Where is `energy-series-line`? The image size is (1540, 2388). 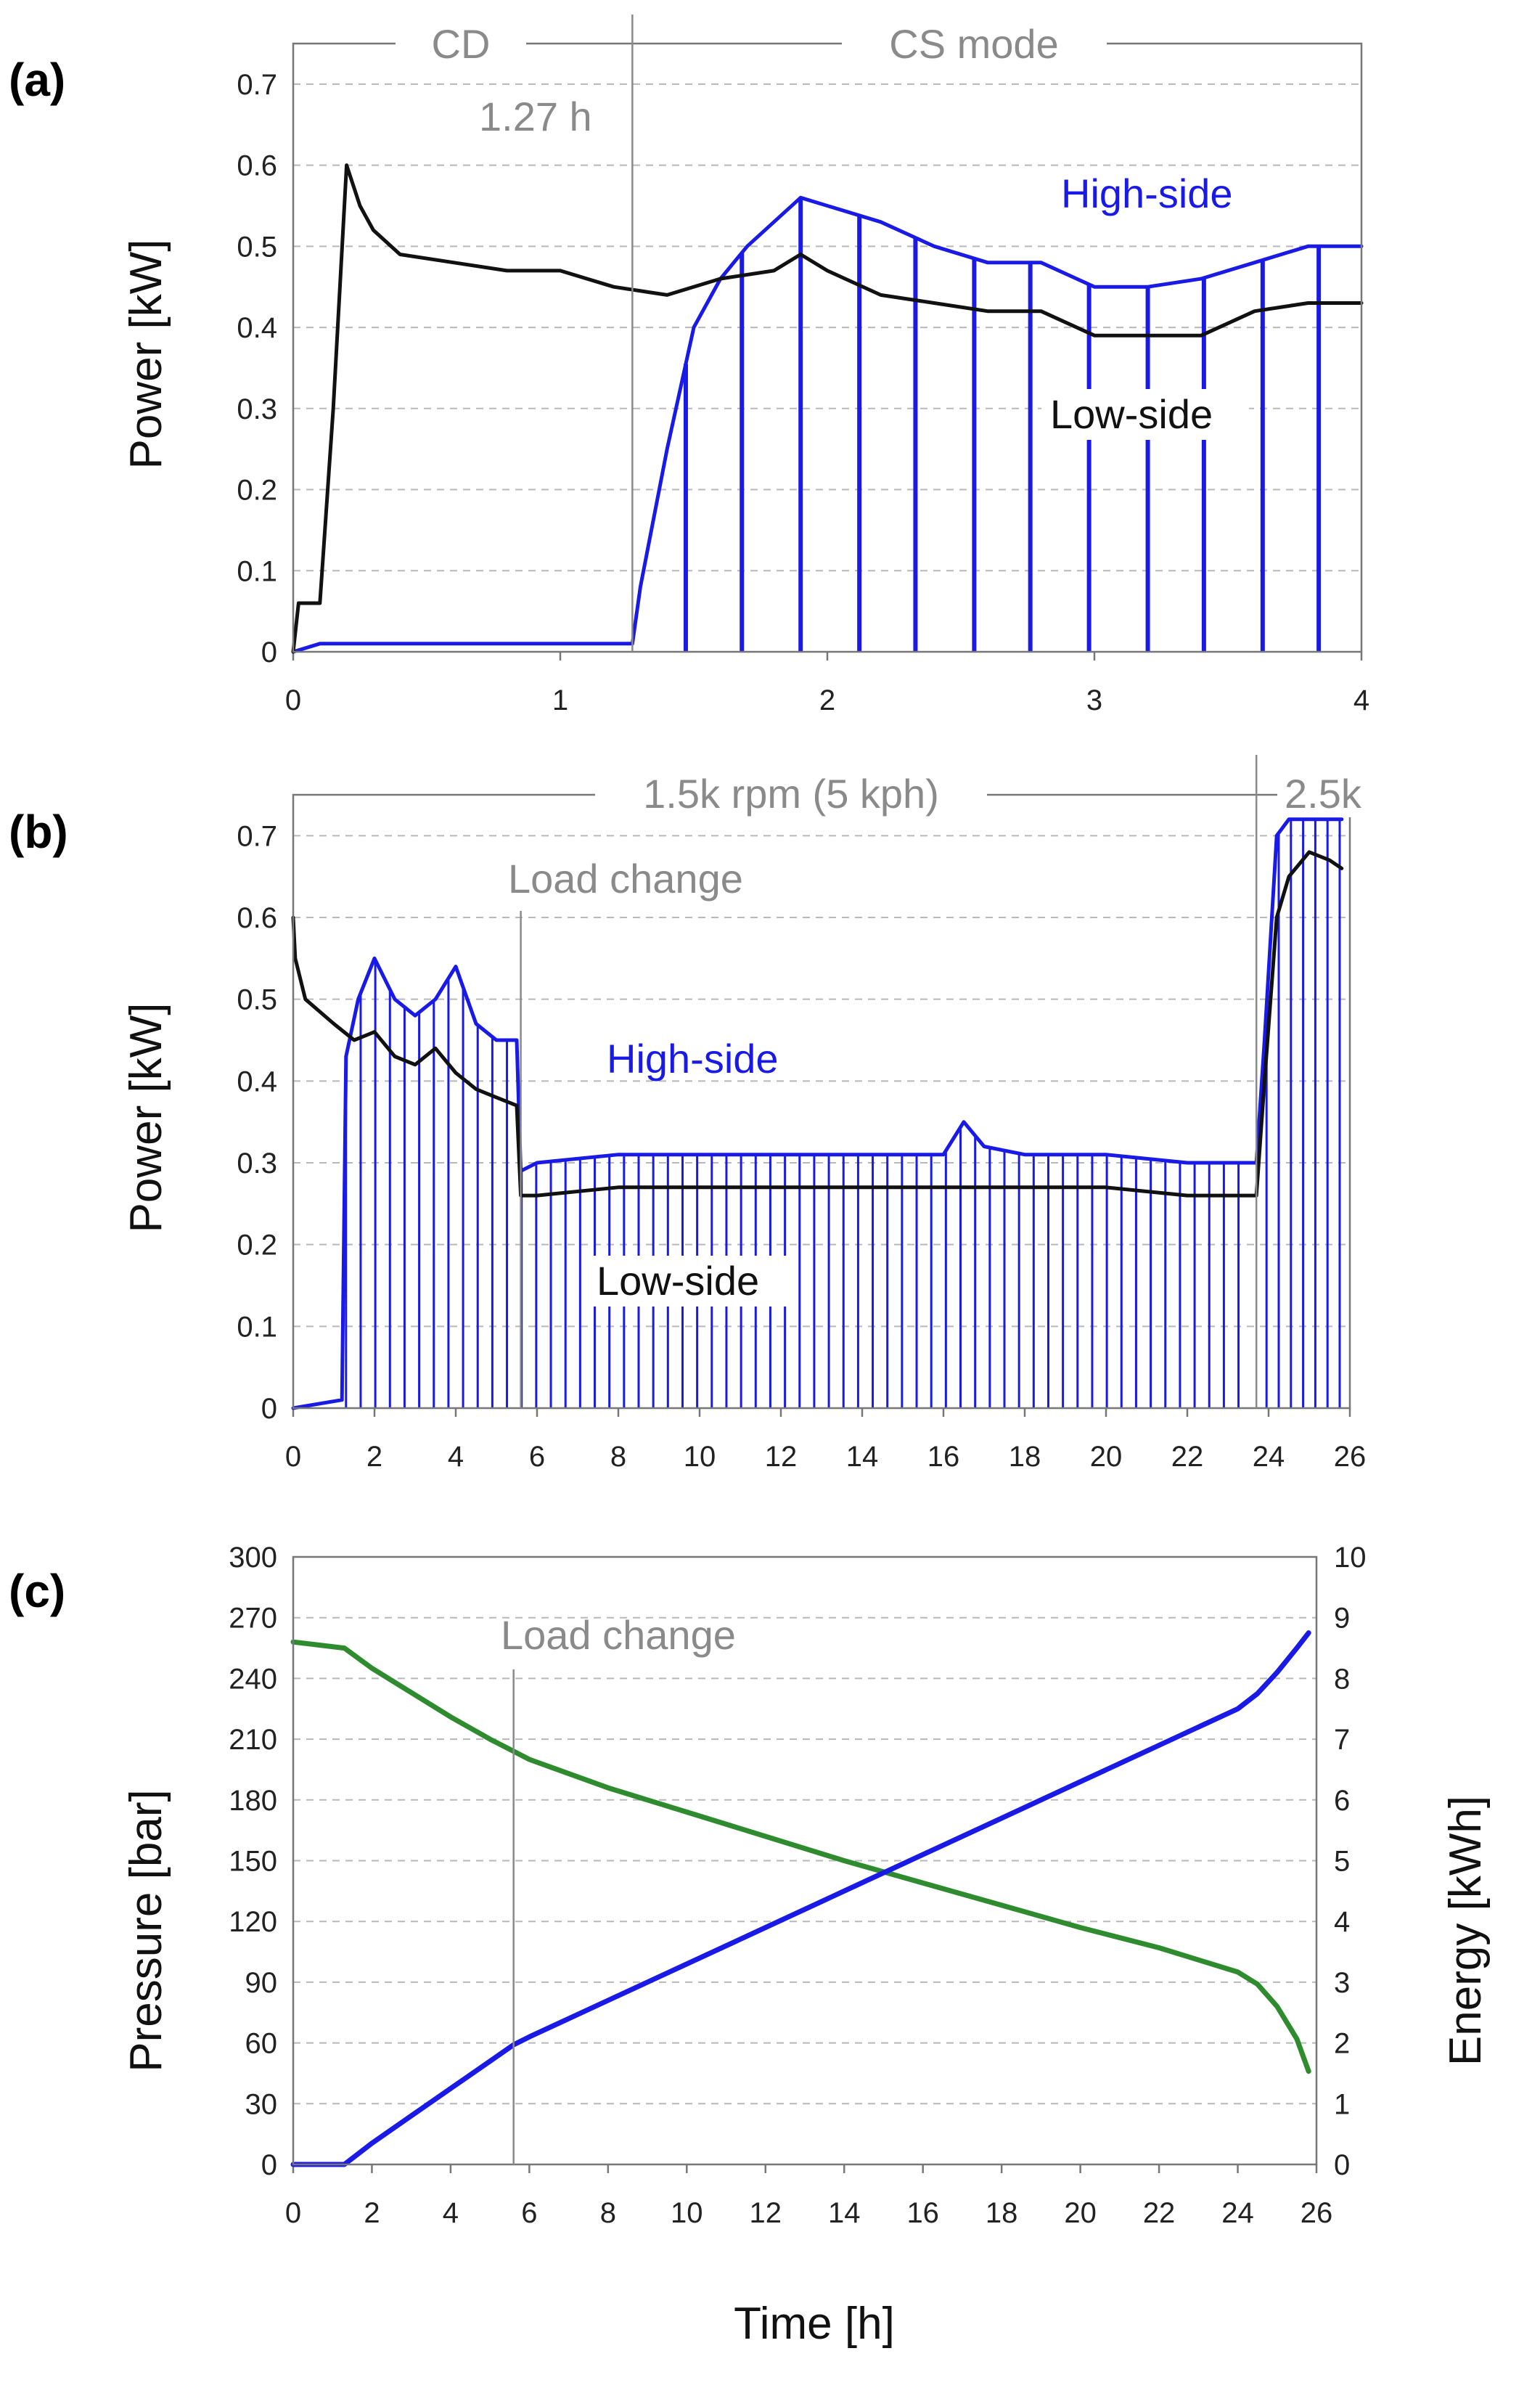
energy-series-line is located at coordinates (800, 1899).